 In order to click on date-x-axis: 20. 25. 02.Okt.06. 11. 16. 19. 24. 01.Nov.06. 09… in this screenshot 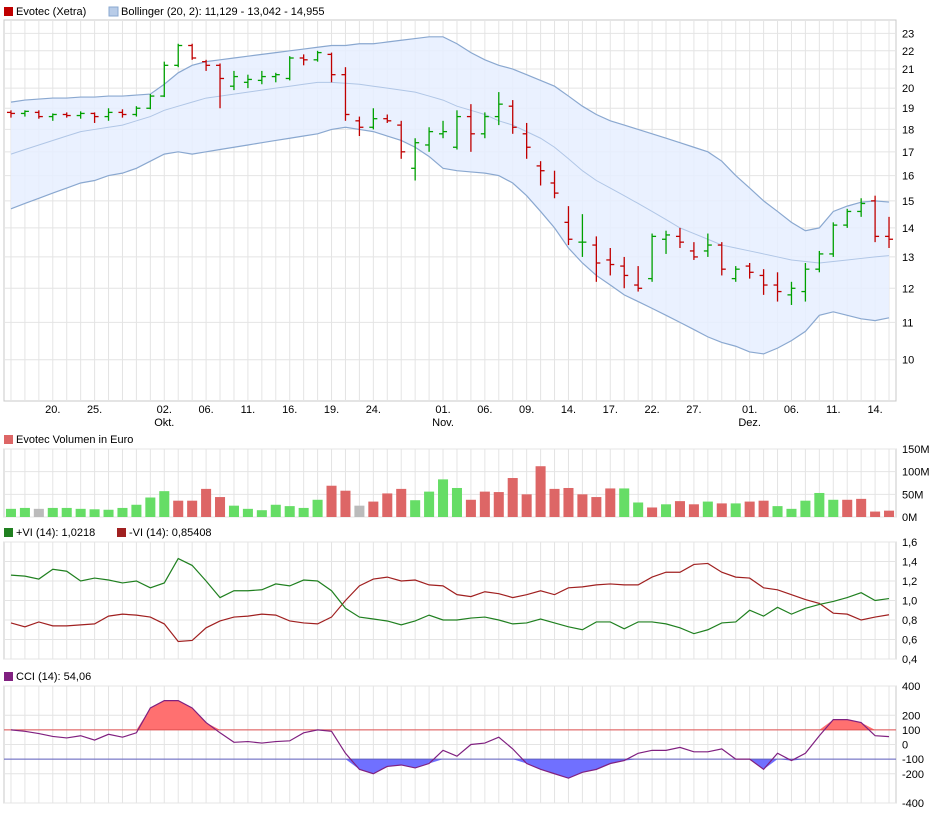, I will do `click(464, 416)`.